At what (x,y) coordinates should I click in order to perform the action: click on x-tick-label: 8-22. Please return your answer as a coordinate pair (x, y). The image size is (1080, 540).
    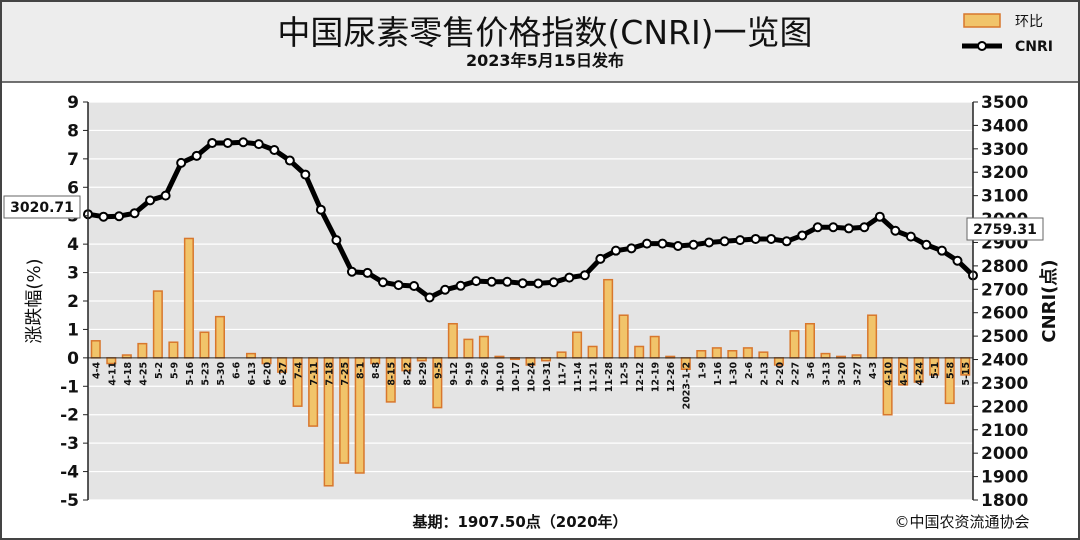
    Looking at the image, I should click on (407, 374).